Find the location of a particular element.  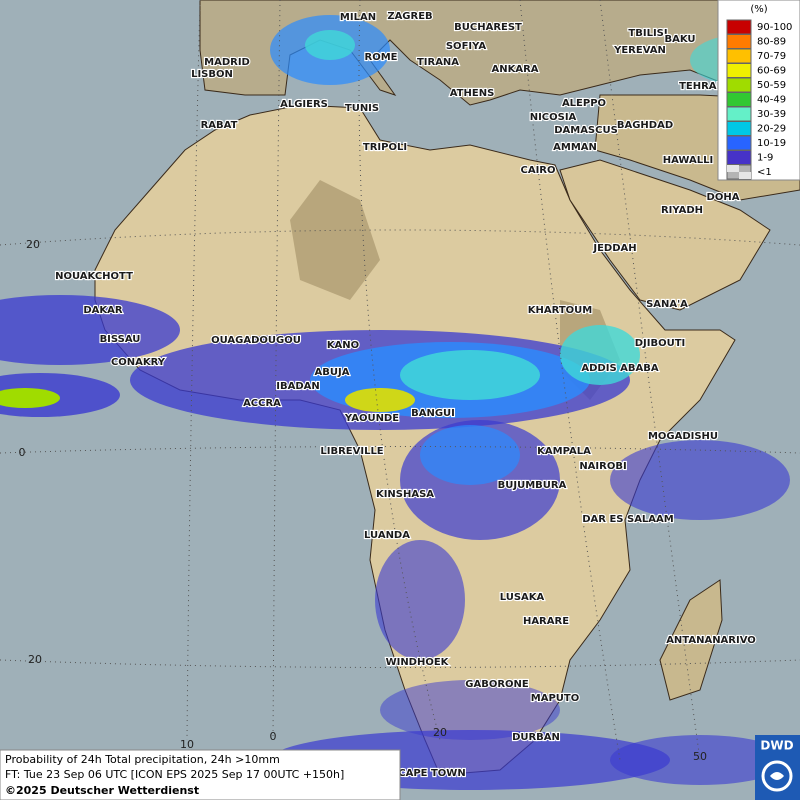

city-label: BISSAU is located at coordinates (120, 339).